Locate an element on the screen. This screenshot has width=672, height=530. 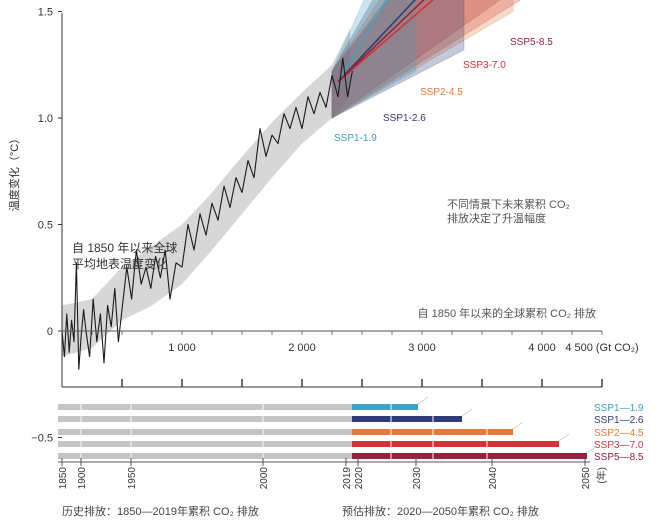
y-tick-label: 0 is located at coordinates (50, 332).